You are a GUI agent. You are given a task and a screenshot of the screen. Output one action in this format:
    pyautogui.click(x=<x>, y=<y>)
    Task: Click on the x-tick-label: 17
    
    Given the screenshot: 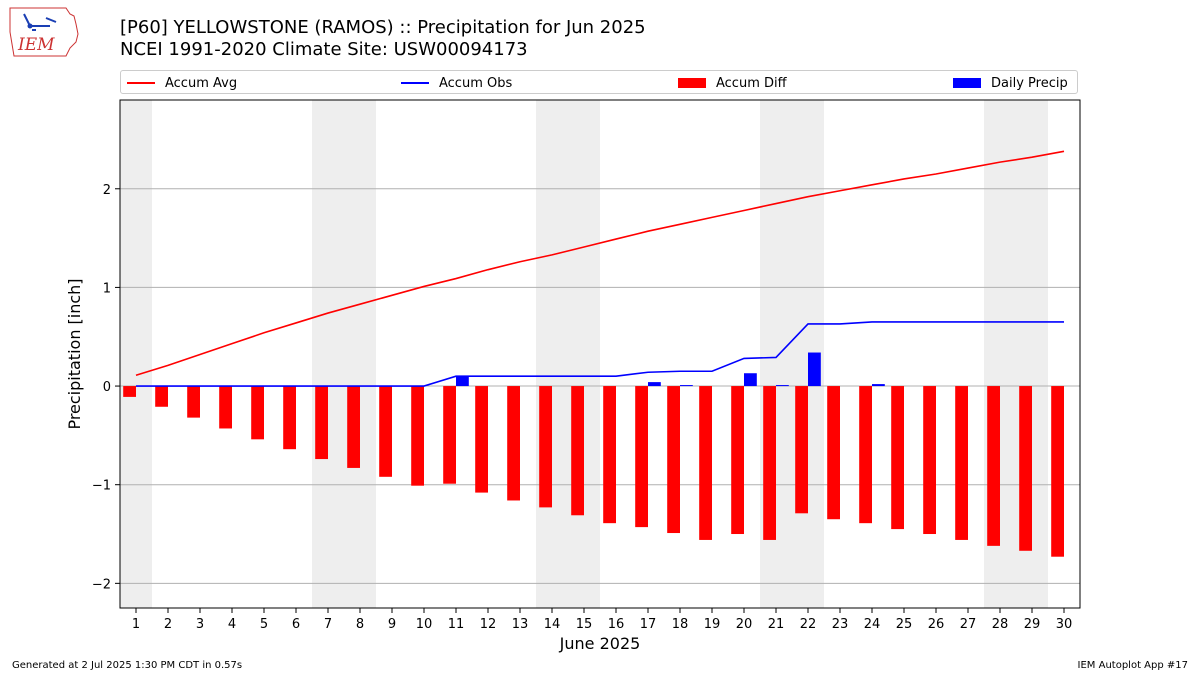 What is the action you would take?
    pyautogui.click(x=648, y=624)
    